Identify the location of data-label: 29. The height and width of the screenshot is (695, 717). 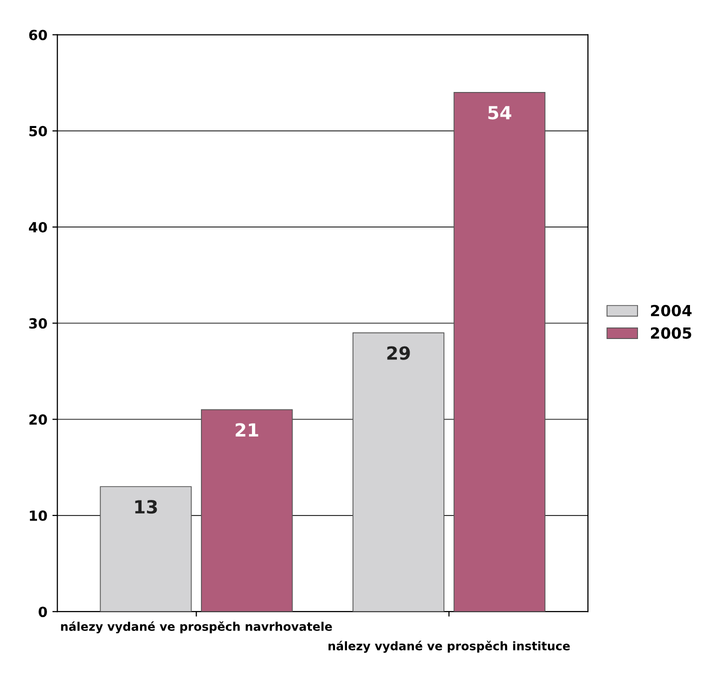
(398, 353).